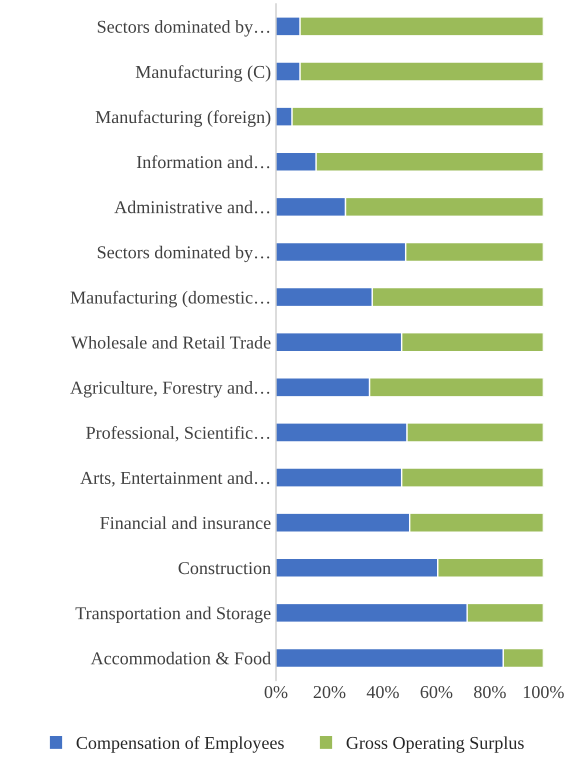 The height and width of the screenshot is (769, 575). I want to click on y-tick-label: Accommodation & Food, so click(180, 658).